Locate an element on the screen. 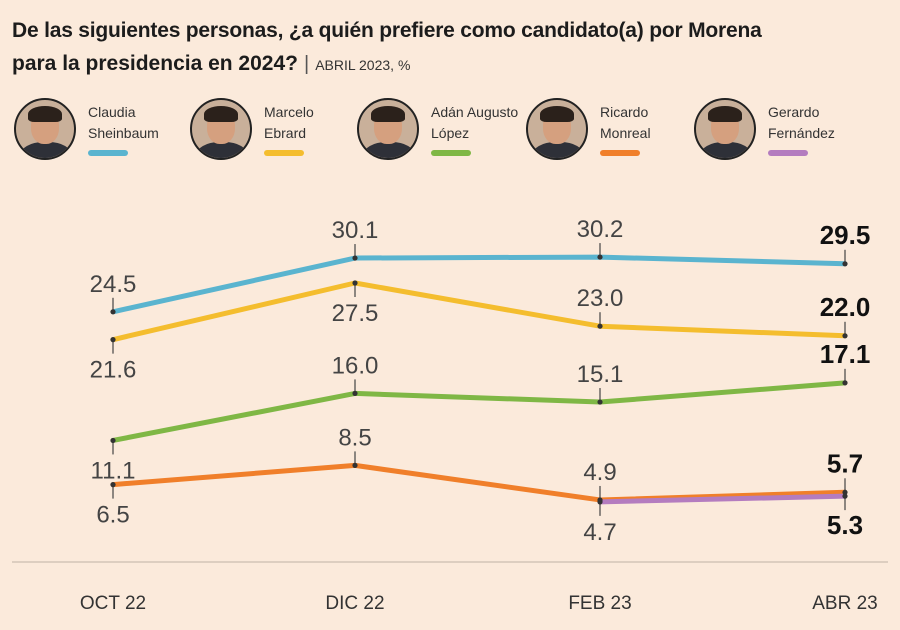  chart-subtitle: ABRIL 2023, % is located at coordinates (363, 65).